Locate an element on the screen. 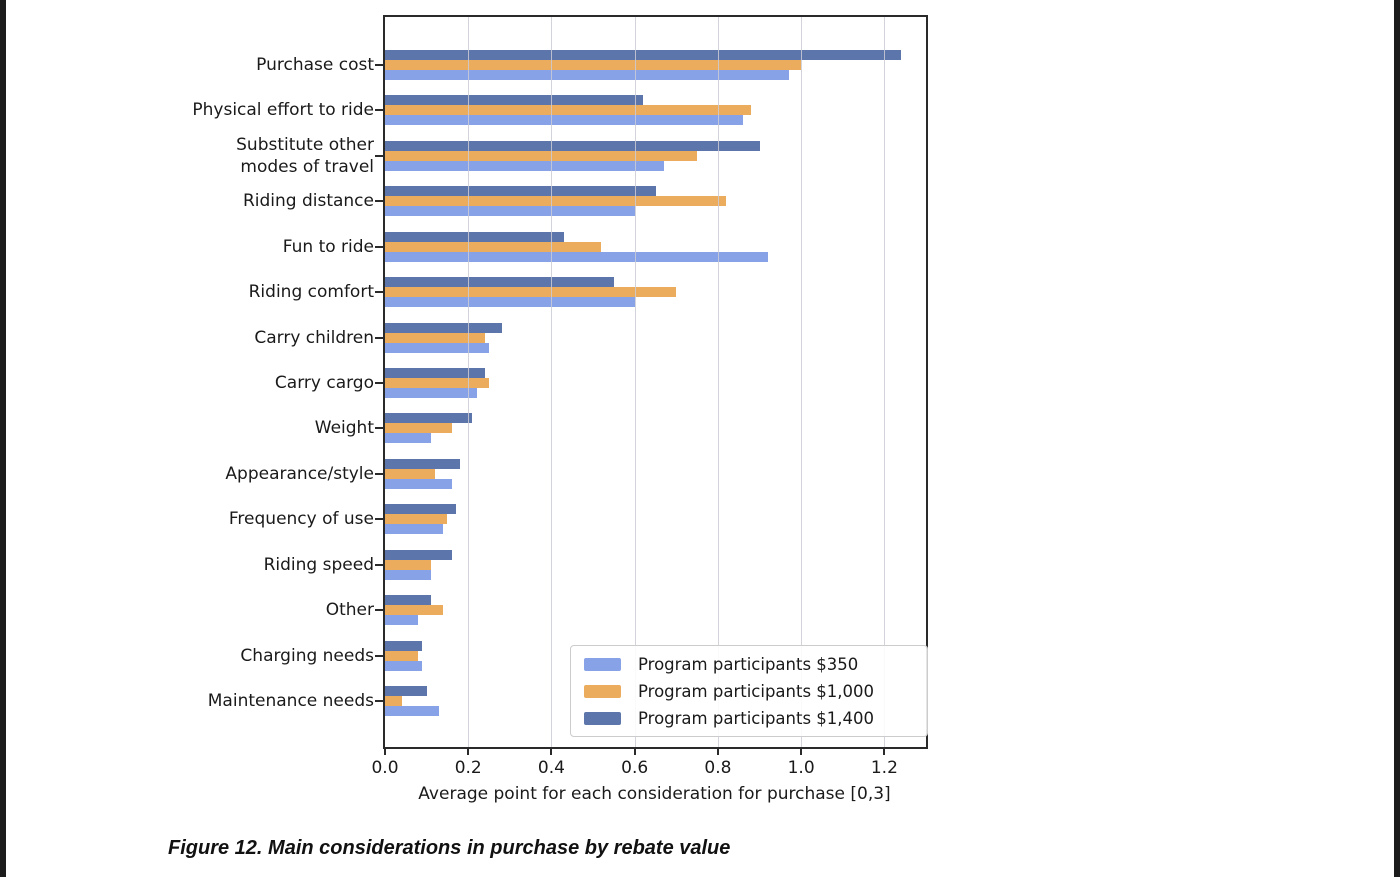 The height and width of the screenshot is (877, 1400). x-tick-label: 0.0 is located at coordinates (385, 768).